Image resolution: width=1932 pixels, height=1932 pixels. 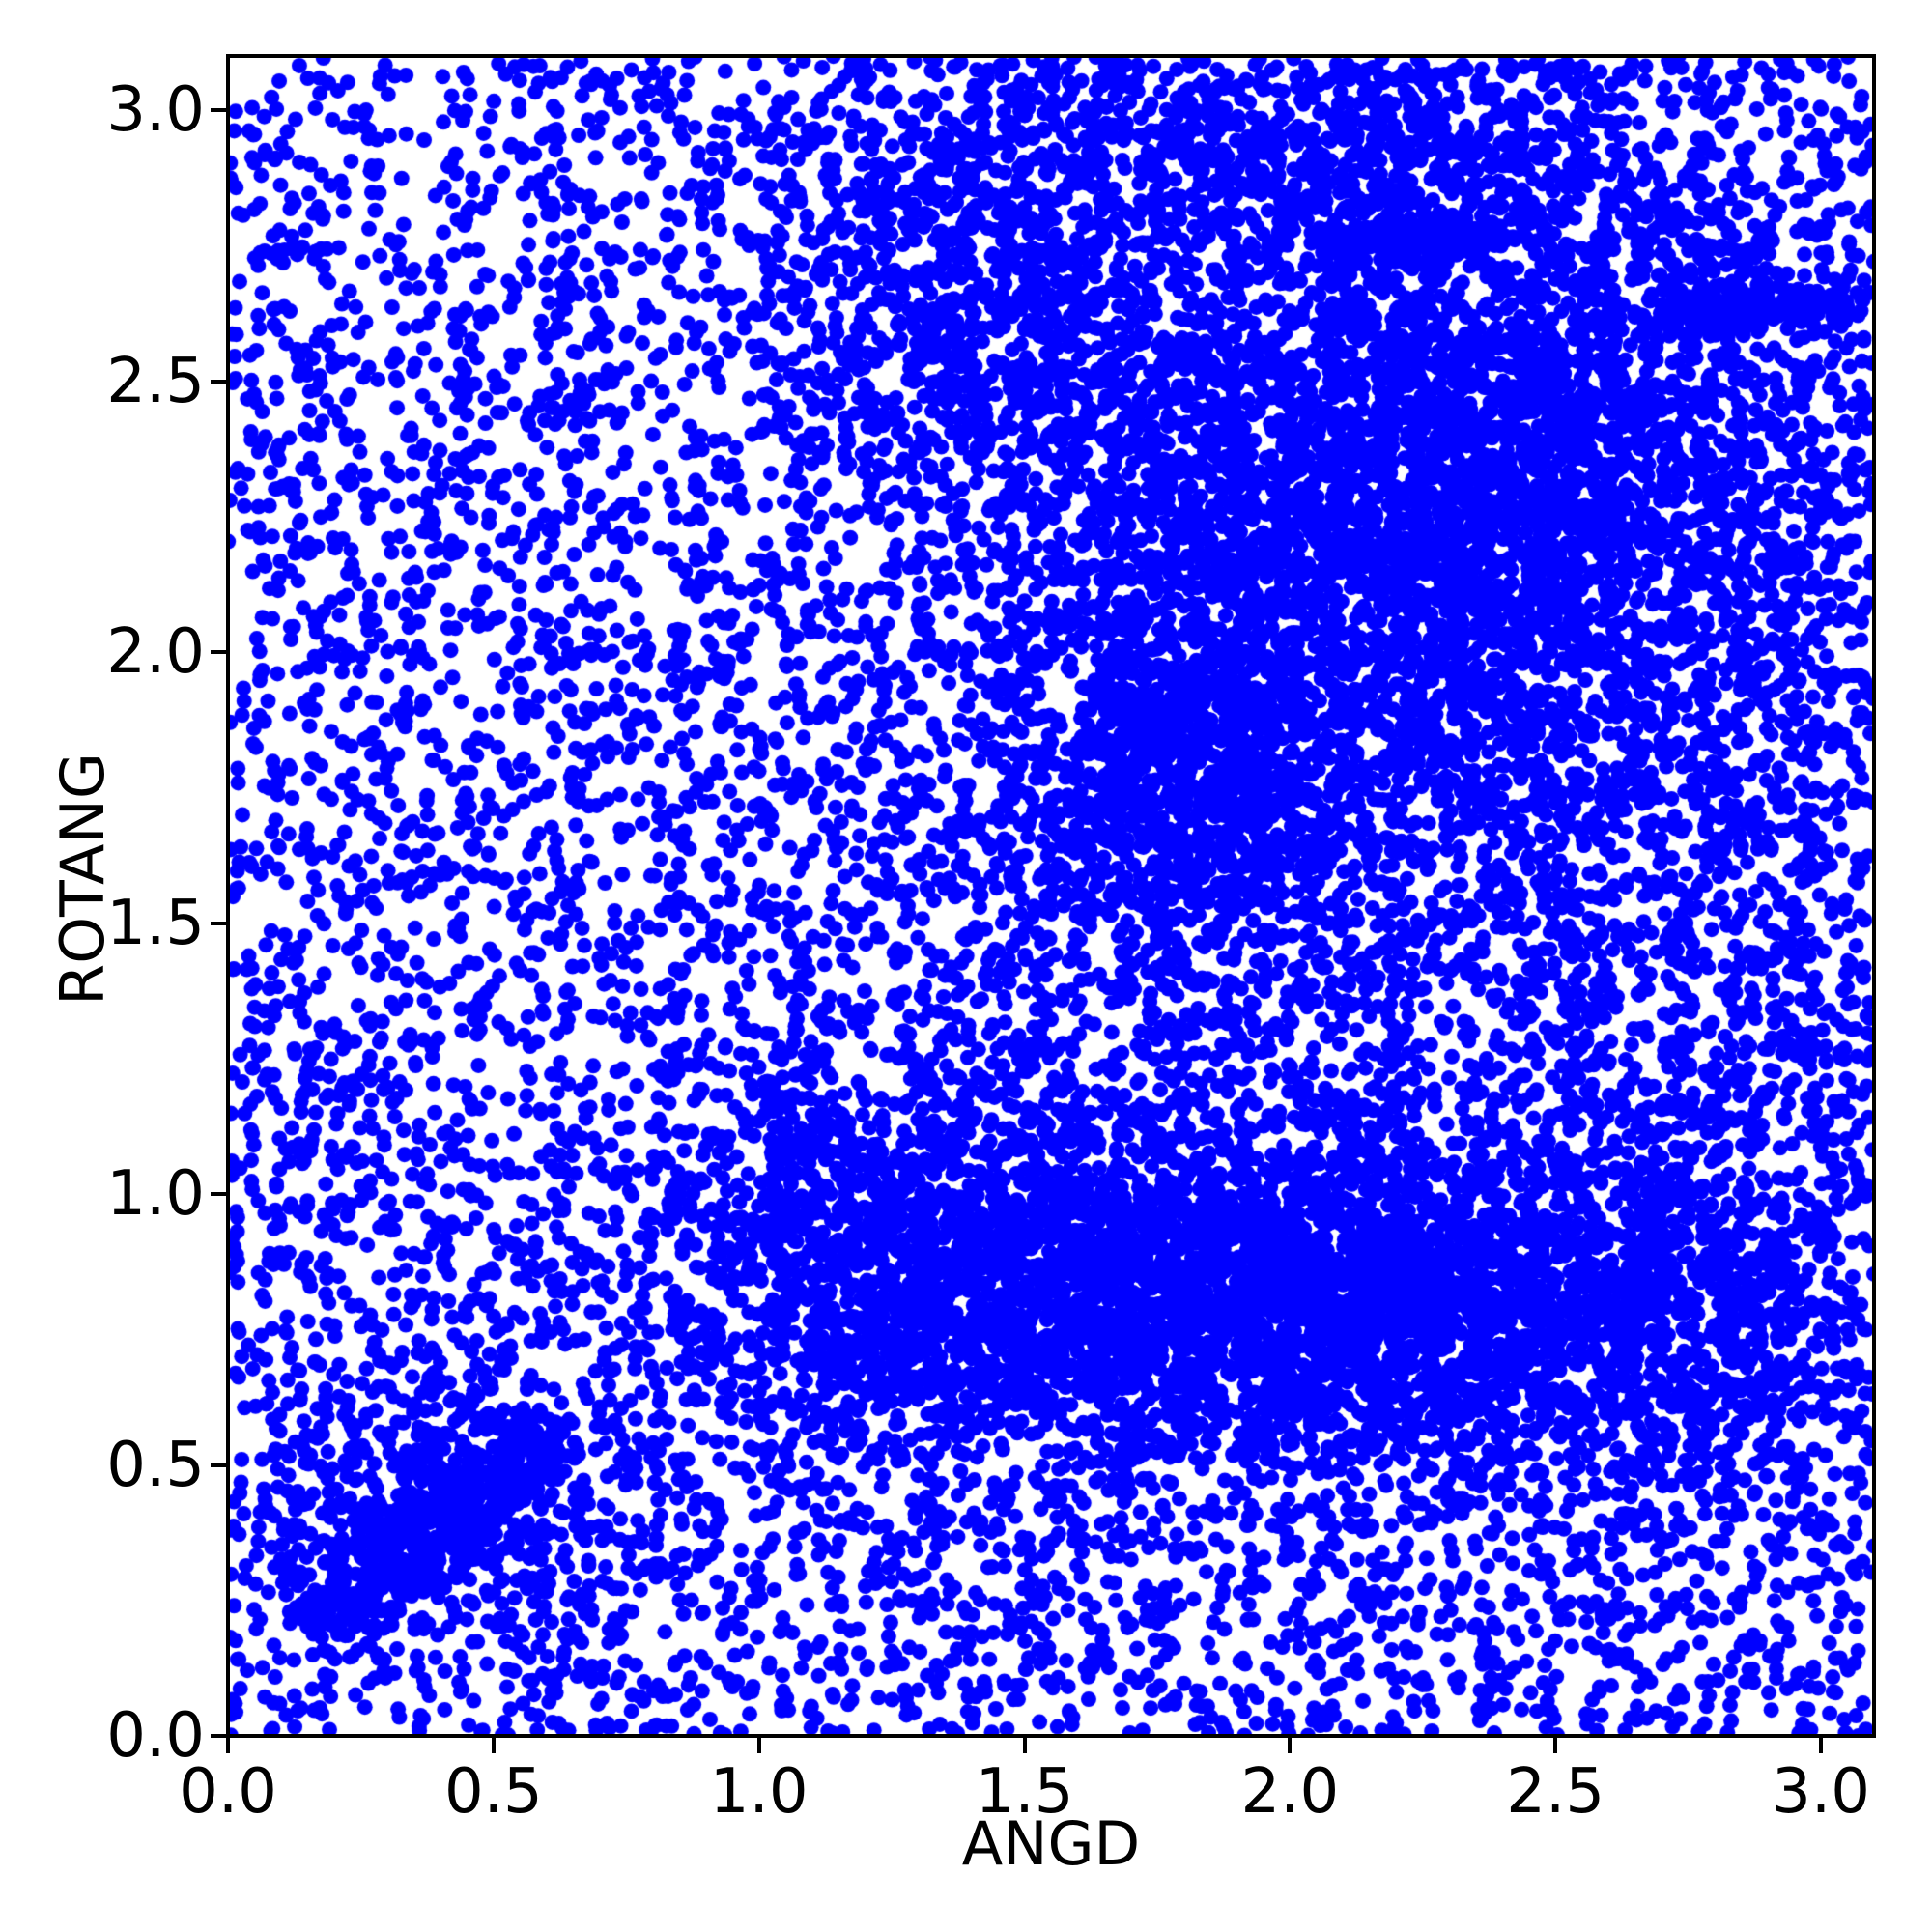 What do you see at coordinates (1821, 1792) in the screenshot?
I see `x-tick-label: 3.0` at bounding box center [1821, 1792].